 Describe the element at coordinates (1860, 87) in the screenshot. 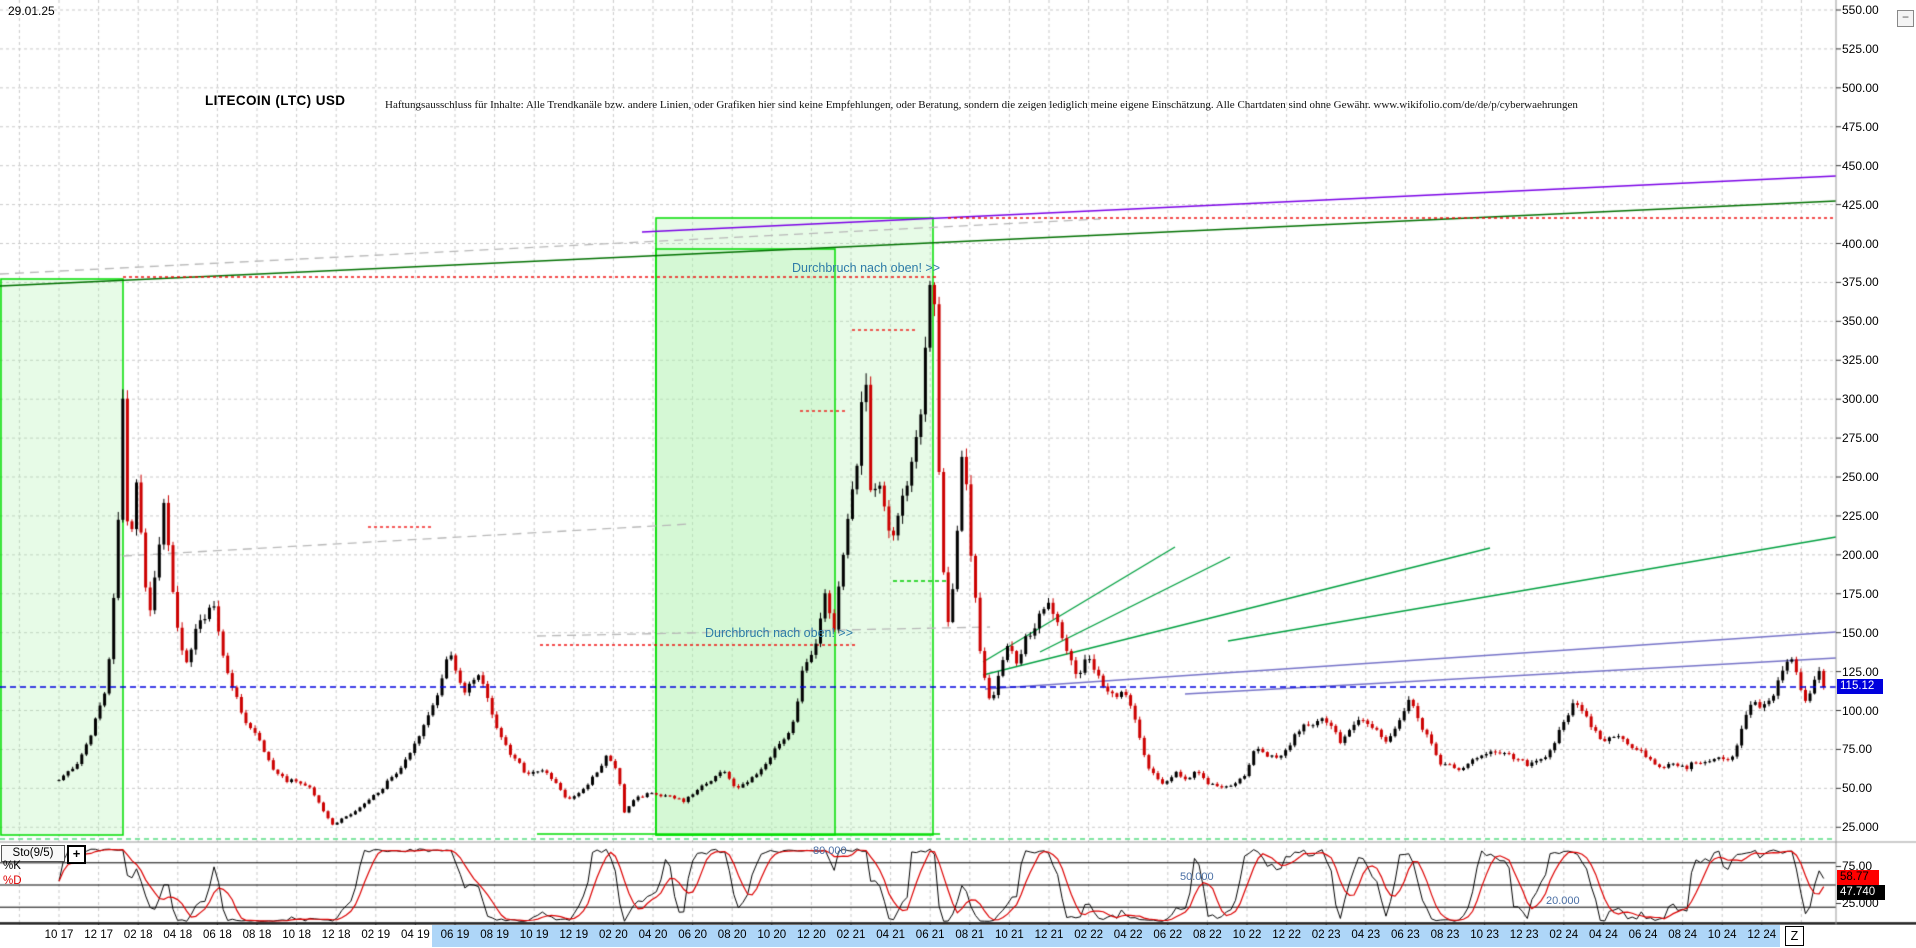

I see `price-axis-label: 500.00` at that location.